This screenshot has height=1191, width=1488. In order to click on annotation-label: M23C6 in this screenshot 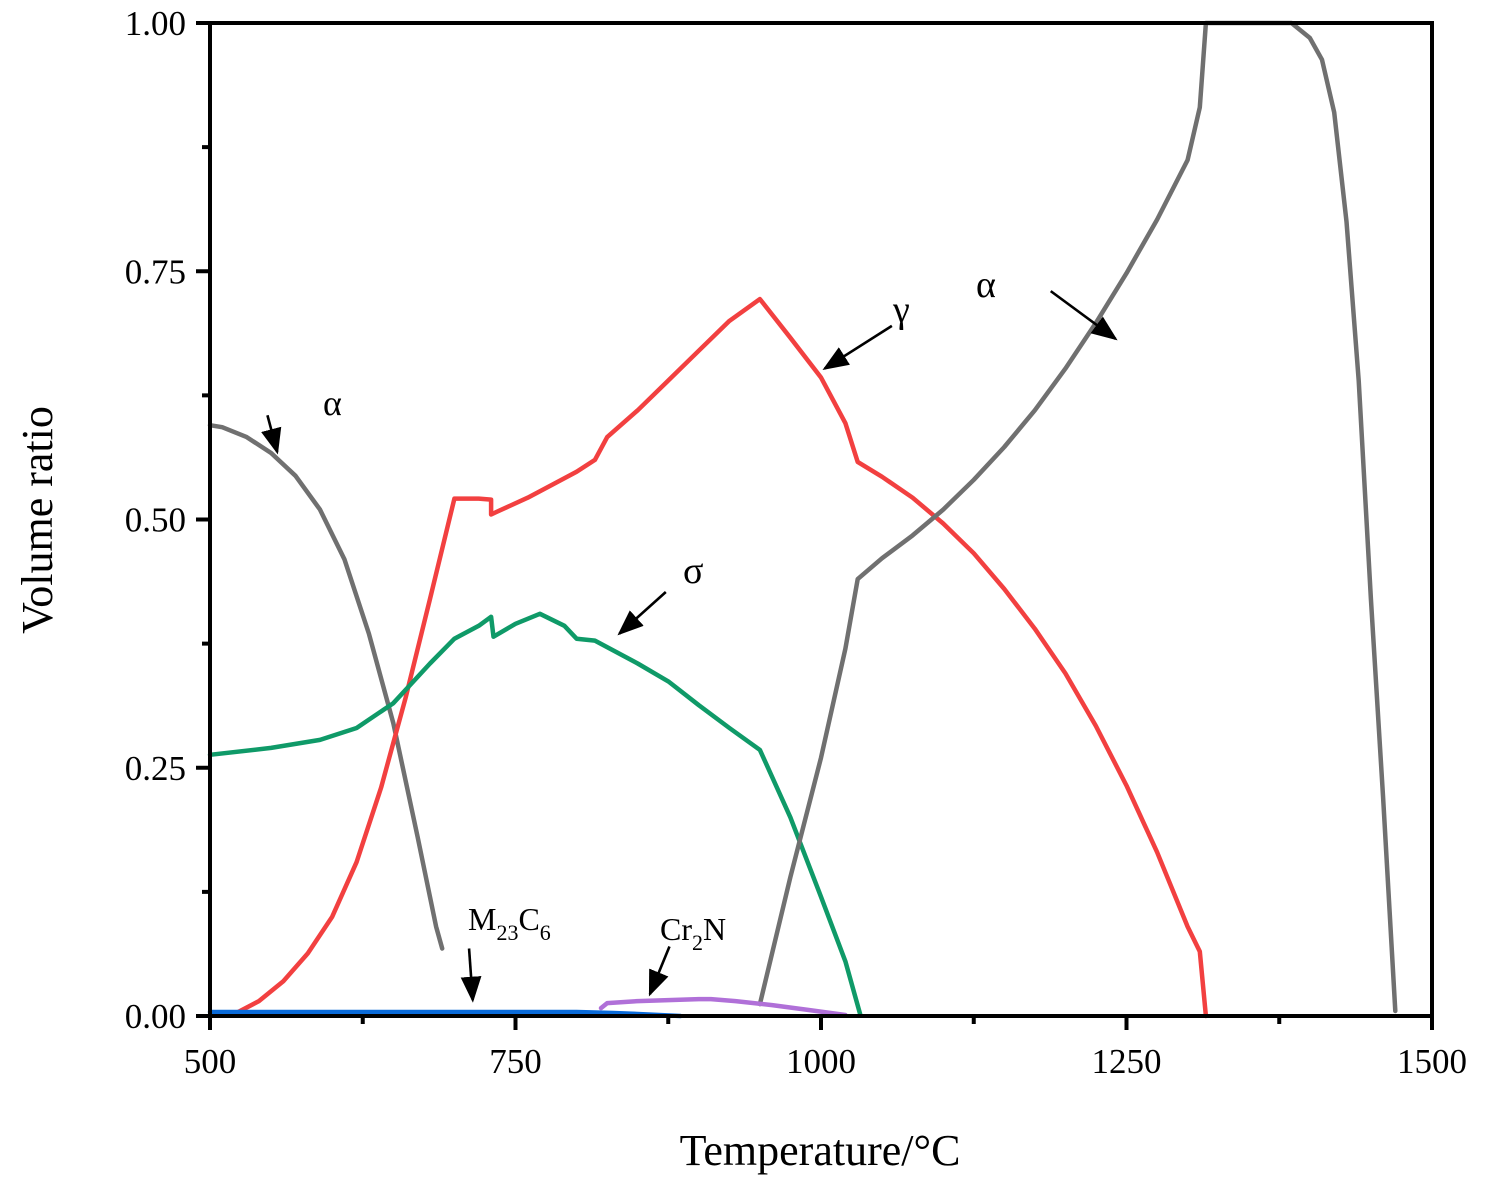, I will do `click(509, 923)`.